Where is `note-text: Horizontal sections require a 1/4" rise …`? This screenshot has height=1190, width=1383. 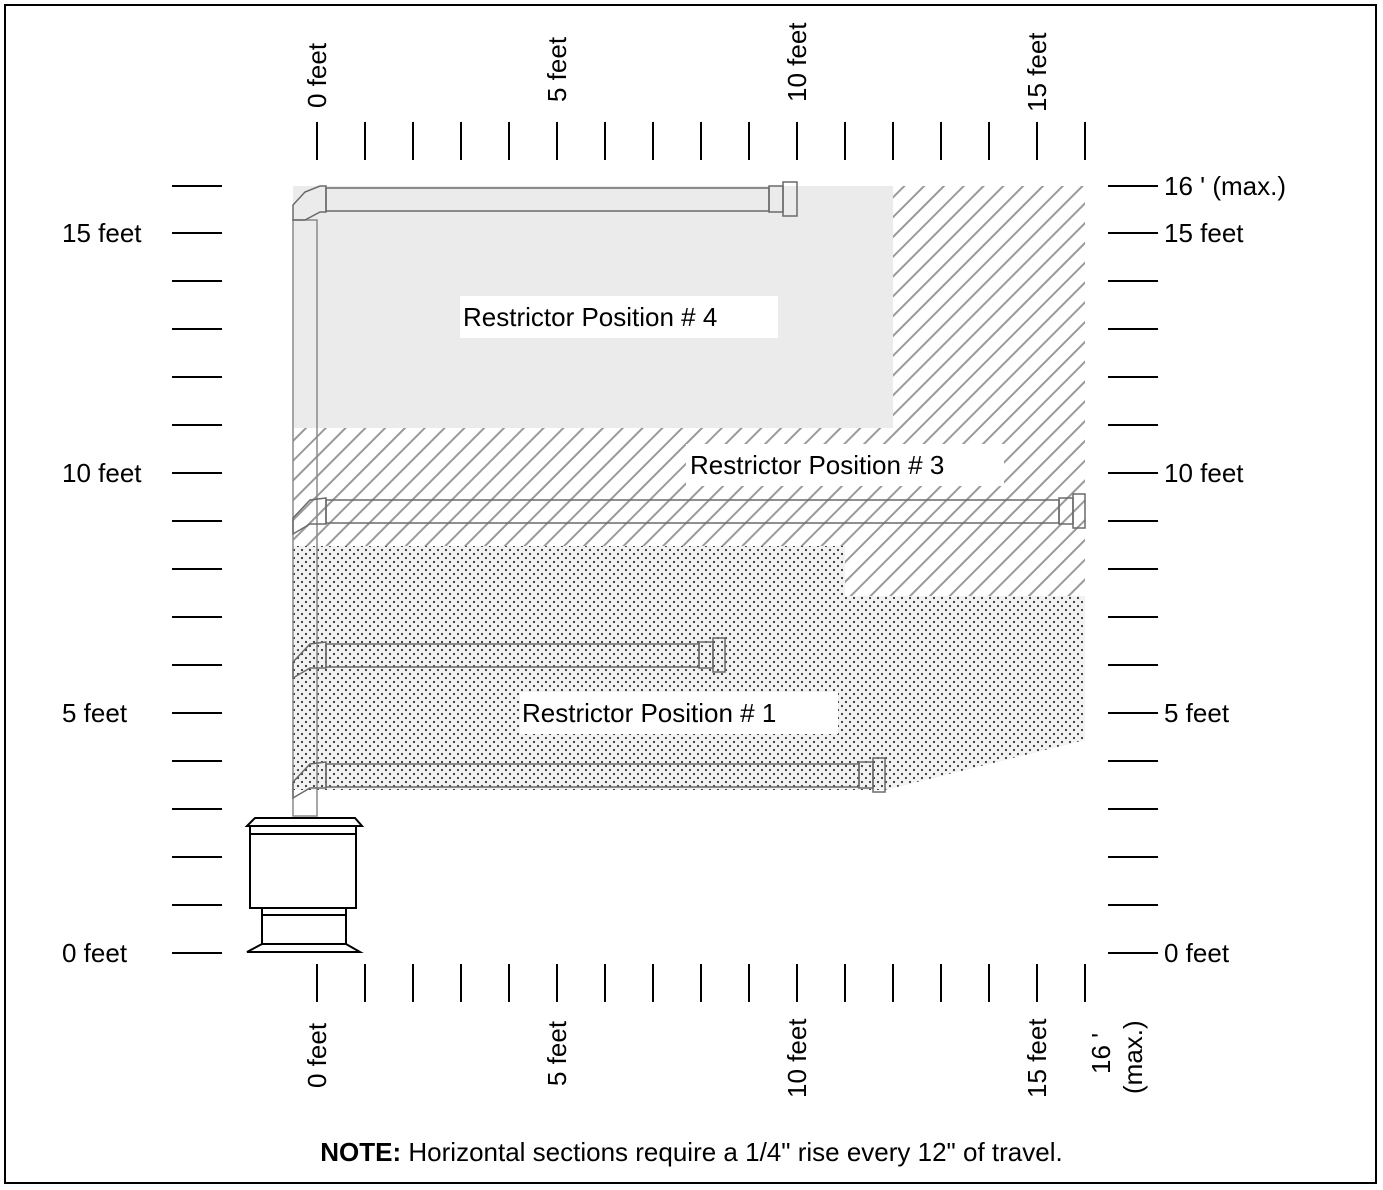
note-text: Horizontal sections require a 1/4" rise … is located at coordinates (732, 1152).